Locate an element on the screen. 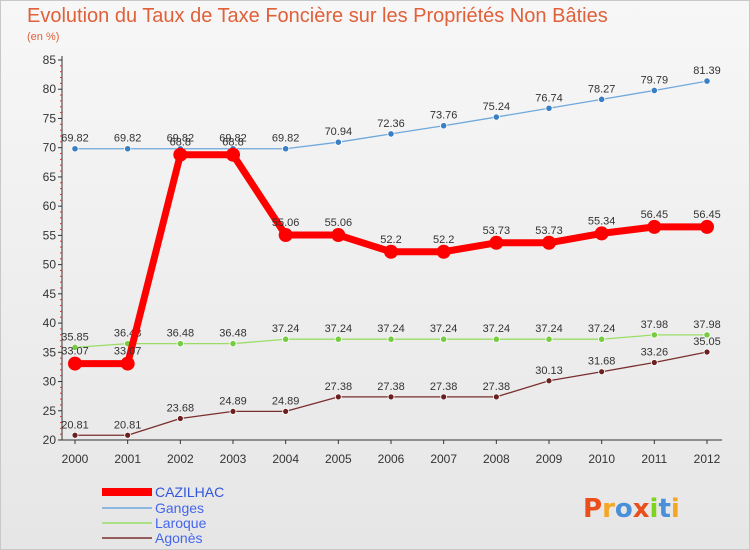  x-tick-label: 2003 is located at coordinates (233, 459).